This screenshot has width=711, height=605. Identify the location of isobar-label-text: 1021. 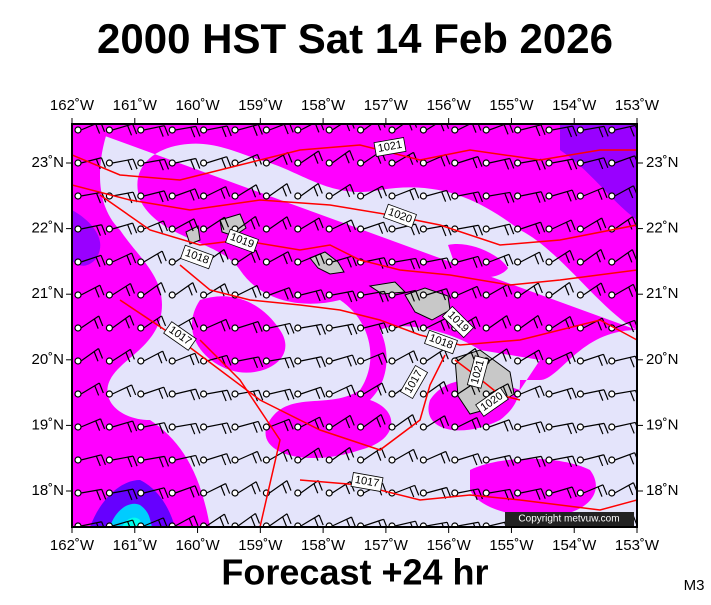
(390, 147).